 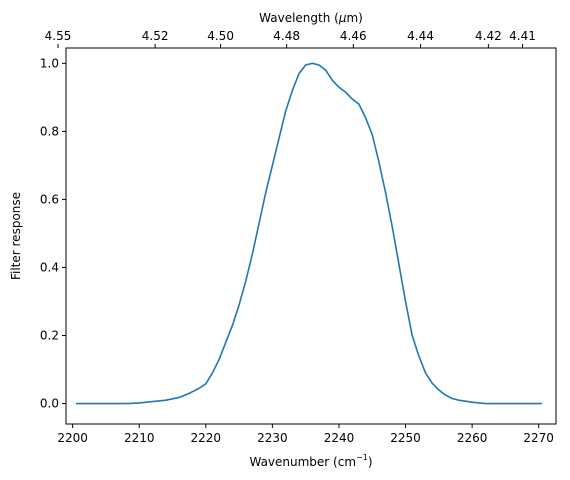 What do you see at coordinates (538, 438) in the screenshot?
I see `x-tick-label: 2270` at bounding box center [538, 438].